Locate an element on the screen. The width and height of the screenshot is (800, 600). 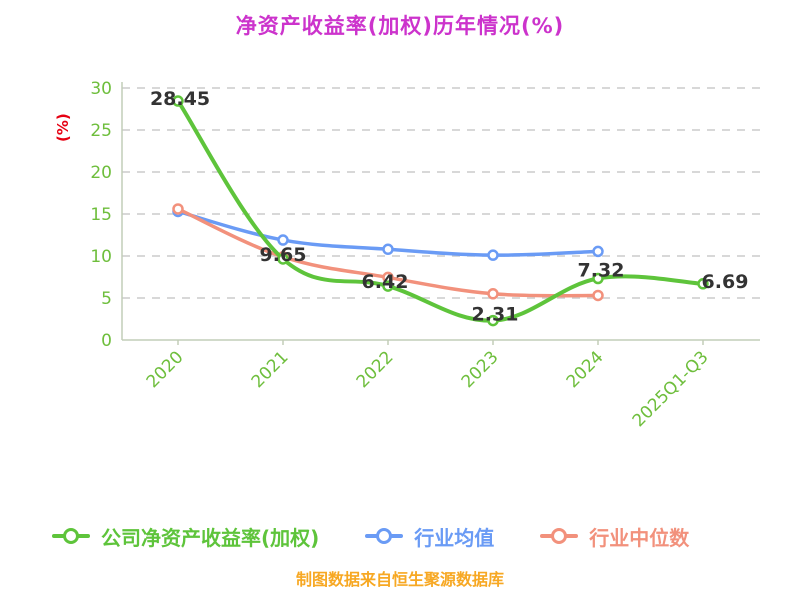
point-value-label: 7.32 is located at coordinates (601, 271).